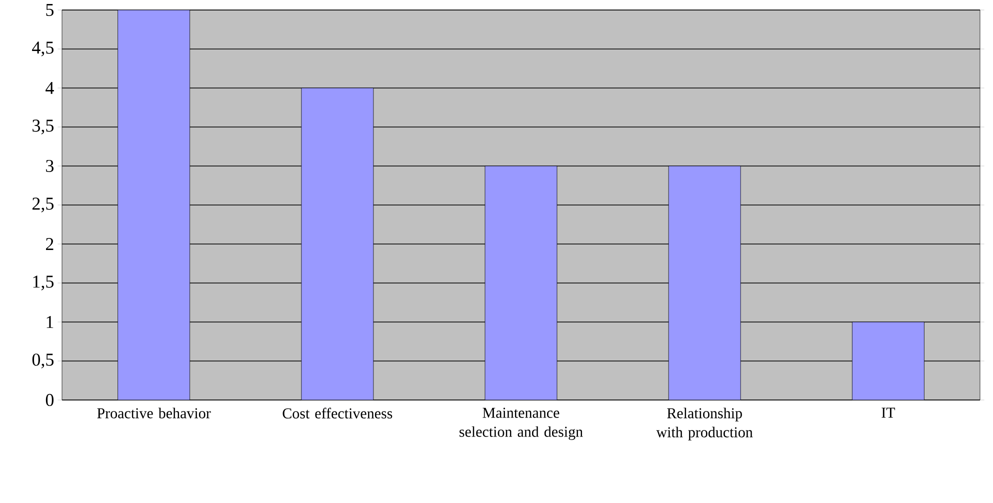  I want to click on y-tick-label: 2, so click(50, 244).